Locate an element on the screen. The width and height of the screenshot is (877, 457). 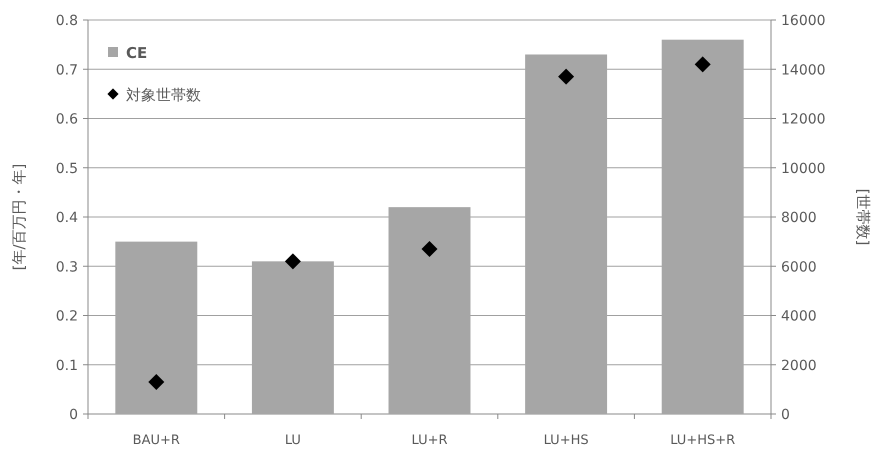
y2-tick-label: 10000 is located at coordinates (803, 168).